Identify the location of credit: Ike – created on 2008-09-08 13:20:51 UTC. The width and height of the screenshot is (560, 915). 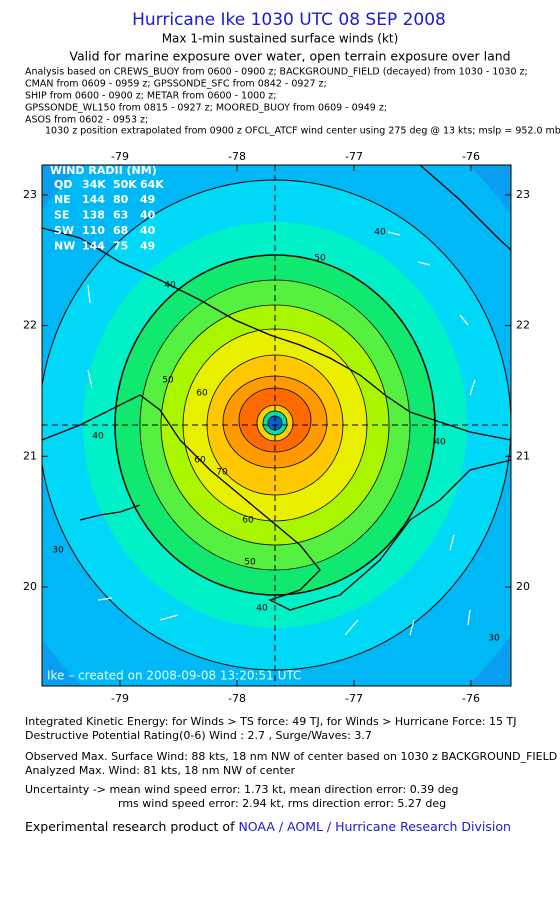
(174, 676).